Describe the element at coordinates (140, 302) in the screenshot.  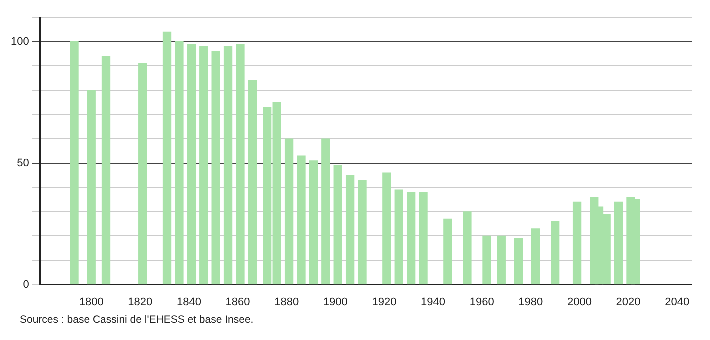
I see `x-tick-label: 1820` at that location.